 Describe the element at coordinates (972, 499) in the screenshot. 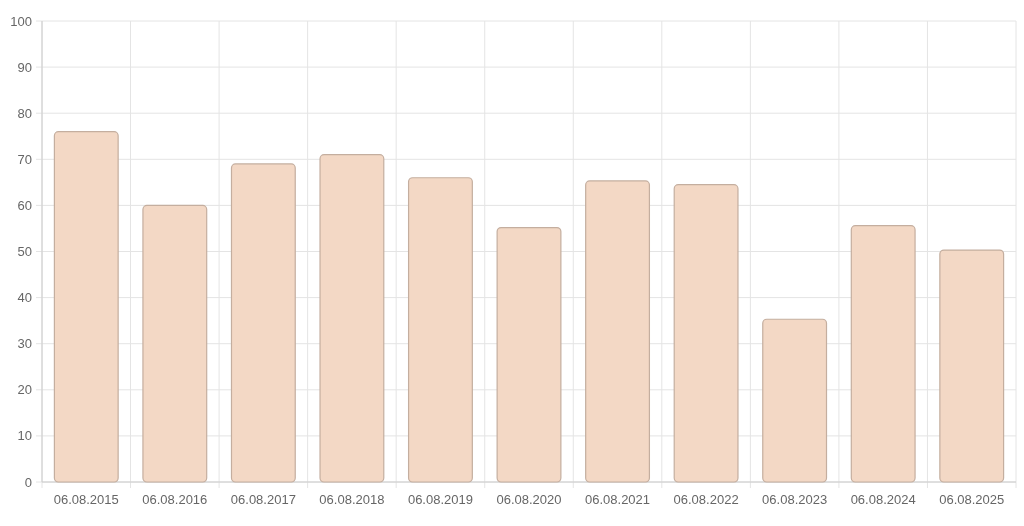

I see `x-tick-label: 06.08.2025` at that location.